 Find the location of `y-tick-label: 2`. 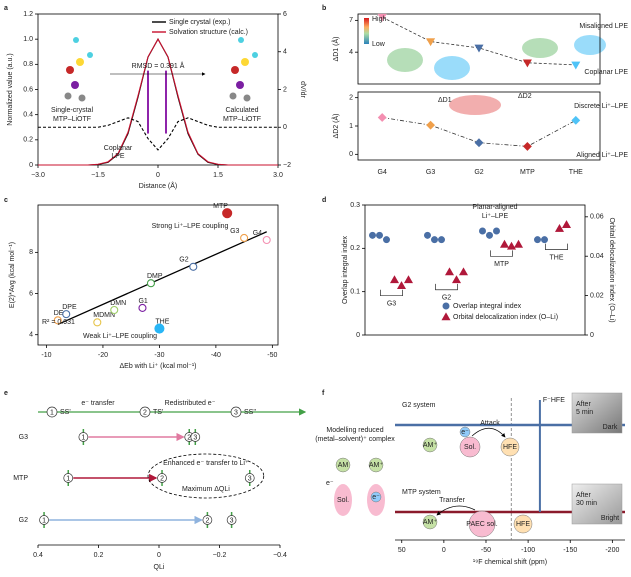

y-tick-label: 2 is located at coordinates (351, 98).